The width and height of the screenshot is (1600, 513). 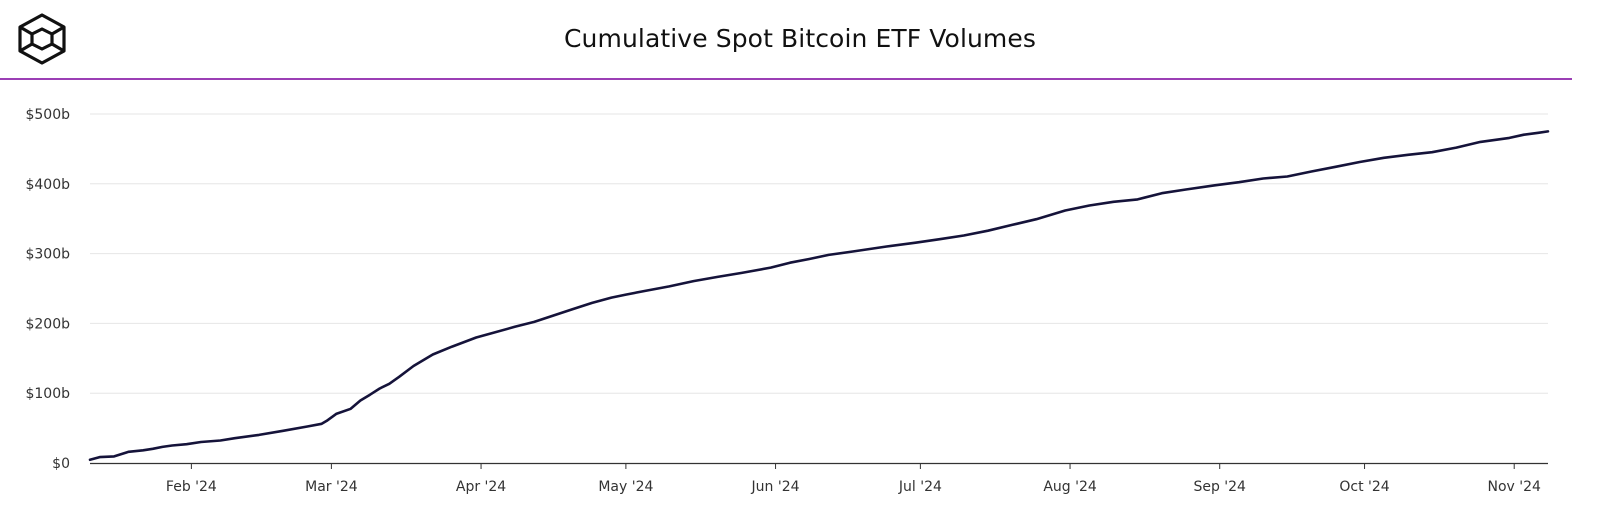 I want to click on y-tick-label: $0, so click(x=61, y=464).